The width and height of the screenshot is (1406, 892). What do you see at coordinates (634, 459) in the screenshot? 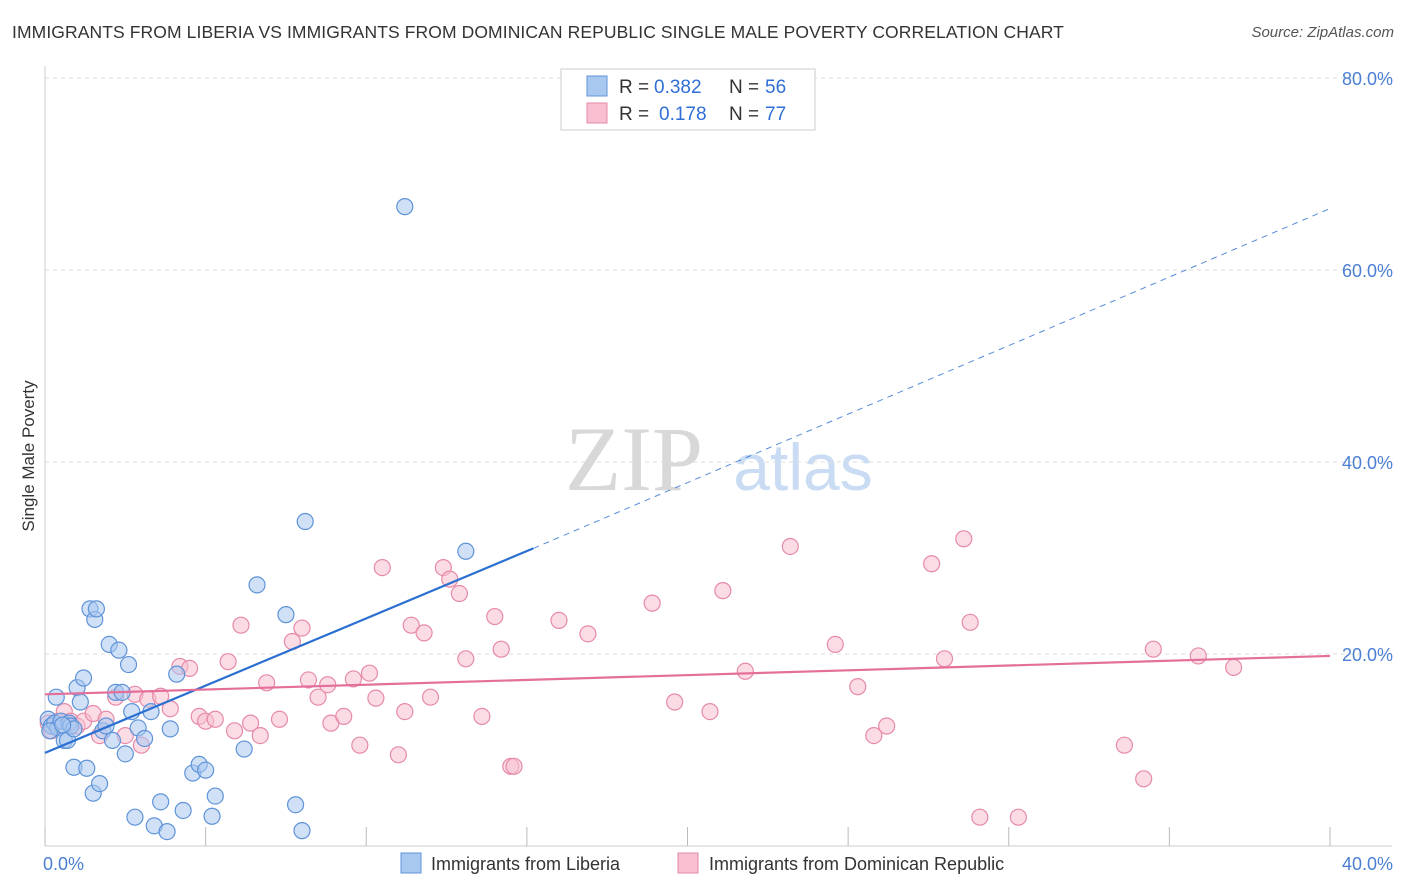
I see `watermark-zip: ZIP` at bounding box center [634, 459].